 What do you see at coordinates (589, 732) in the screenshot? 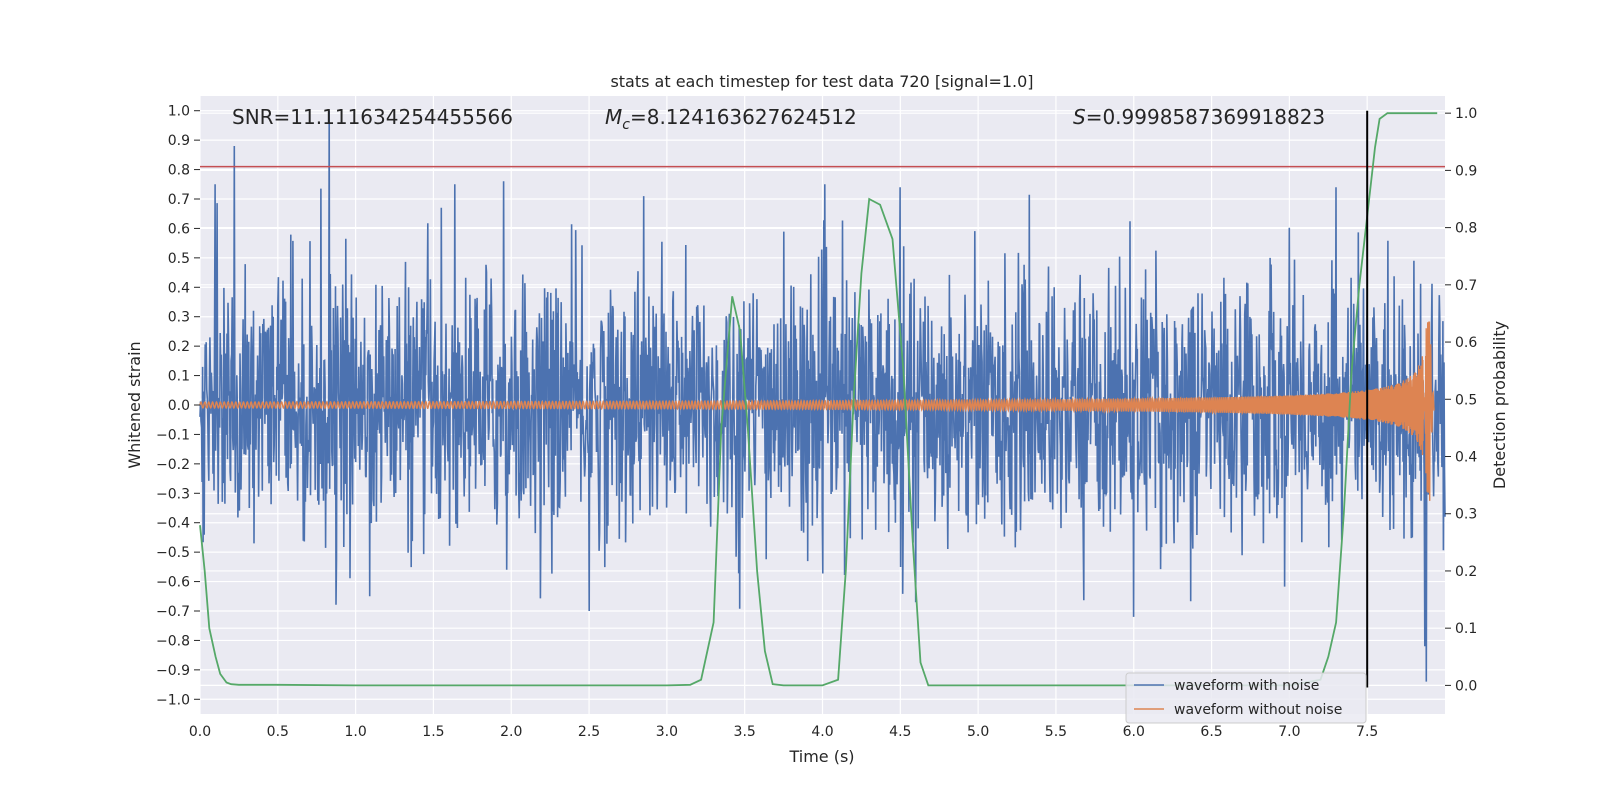
I see `x-tick-label: 2.5` at bounding box center [589, 732].